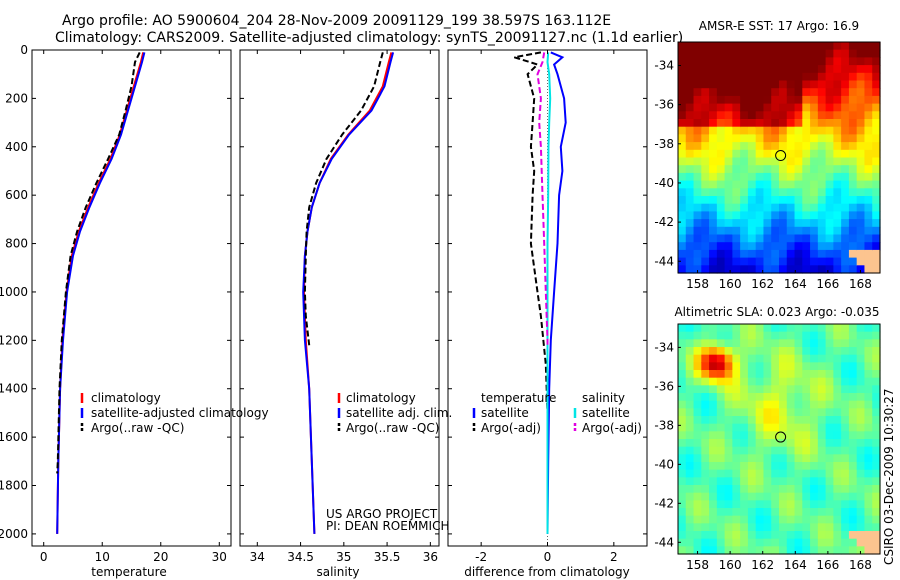 The image size is (900, 580). Describe the element at coordinates (603, 398) in the screenshot. I see `difference-legend-salinity-title: salinity` at that location.